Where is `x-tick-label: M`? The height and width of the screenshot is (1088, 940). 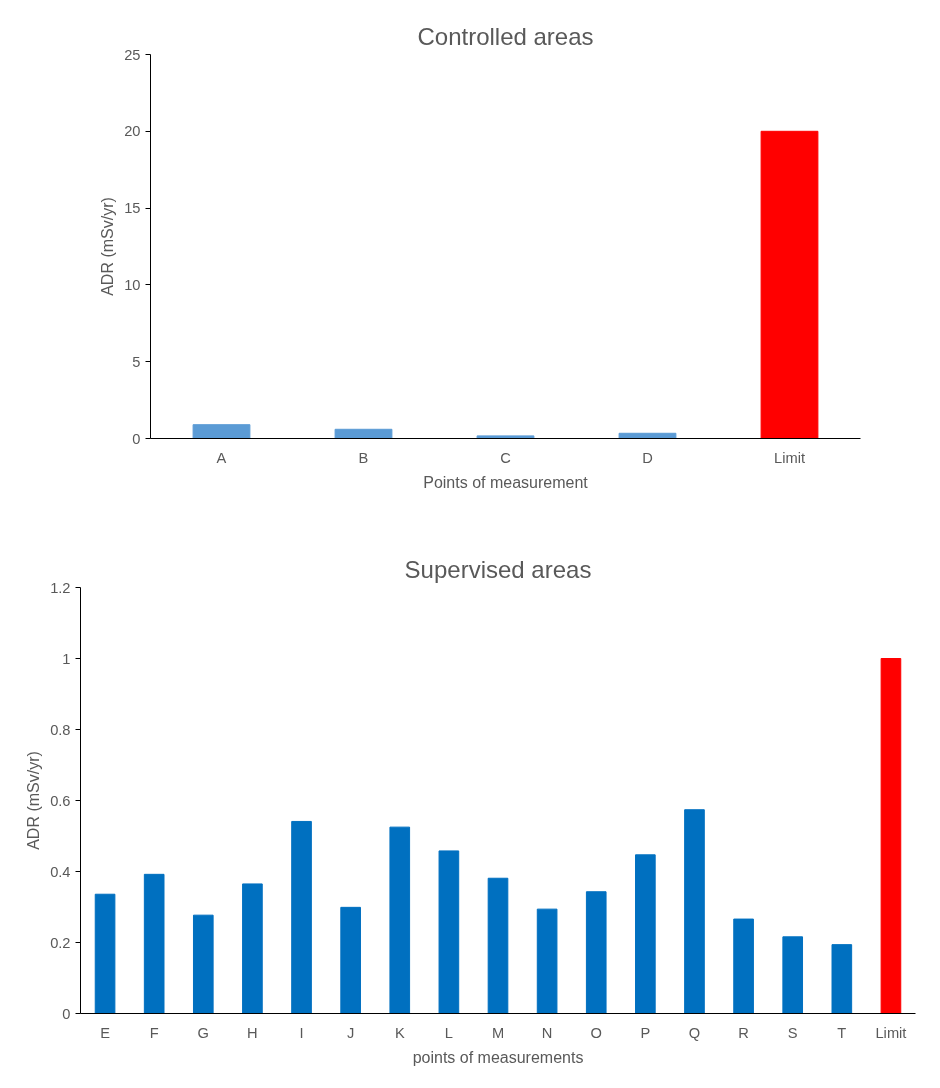 x-tick-label: M is located at coordinates (498, 1032).